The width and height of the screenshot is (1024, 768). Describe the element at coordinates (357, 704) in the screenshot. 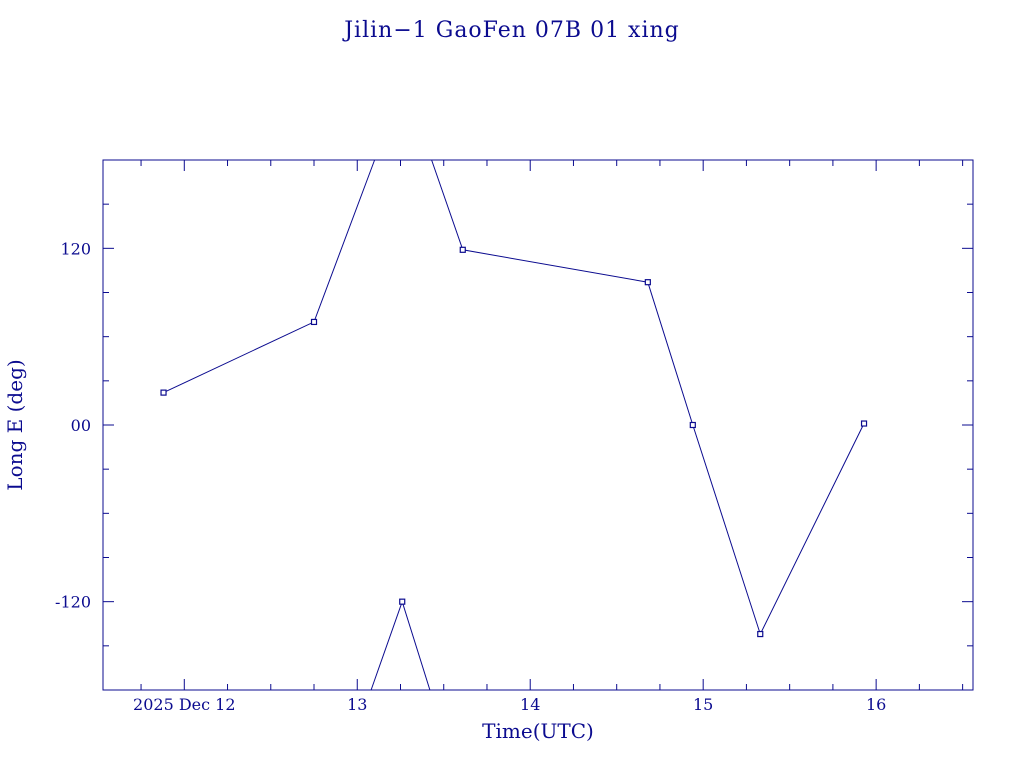

I see `x-tick-label: 13` at that location.